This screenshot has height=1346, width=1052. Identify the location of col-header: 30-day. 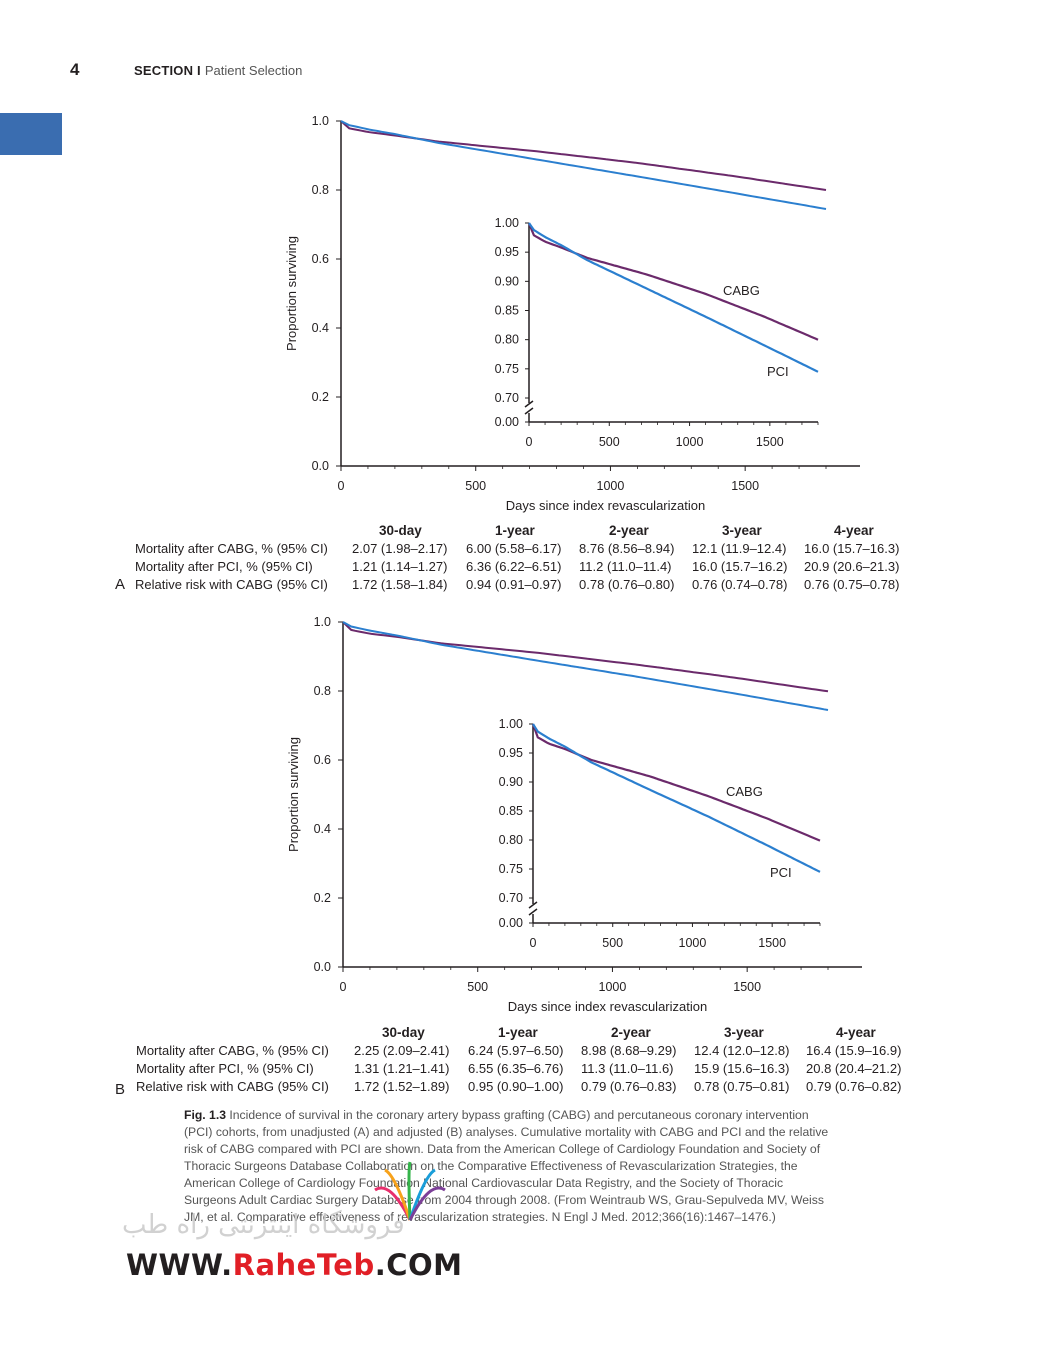
(403, 1032).